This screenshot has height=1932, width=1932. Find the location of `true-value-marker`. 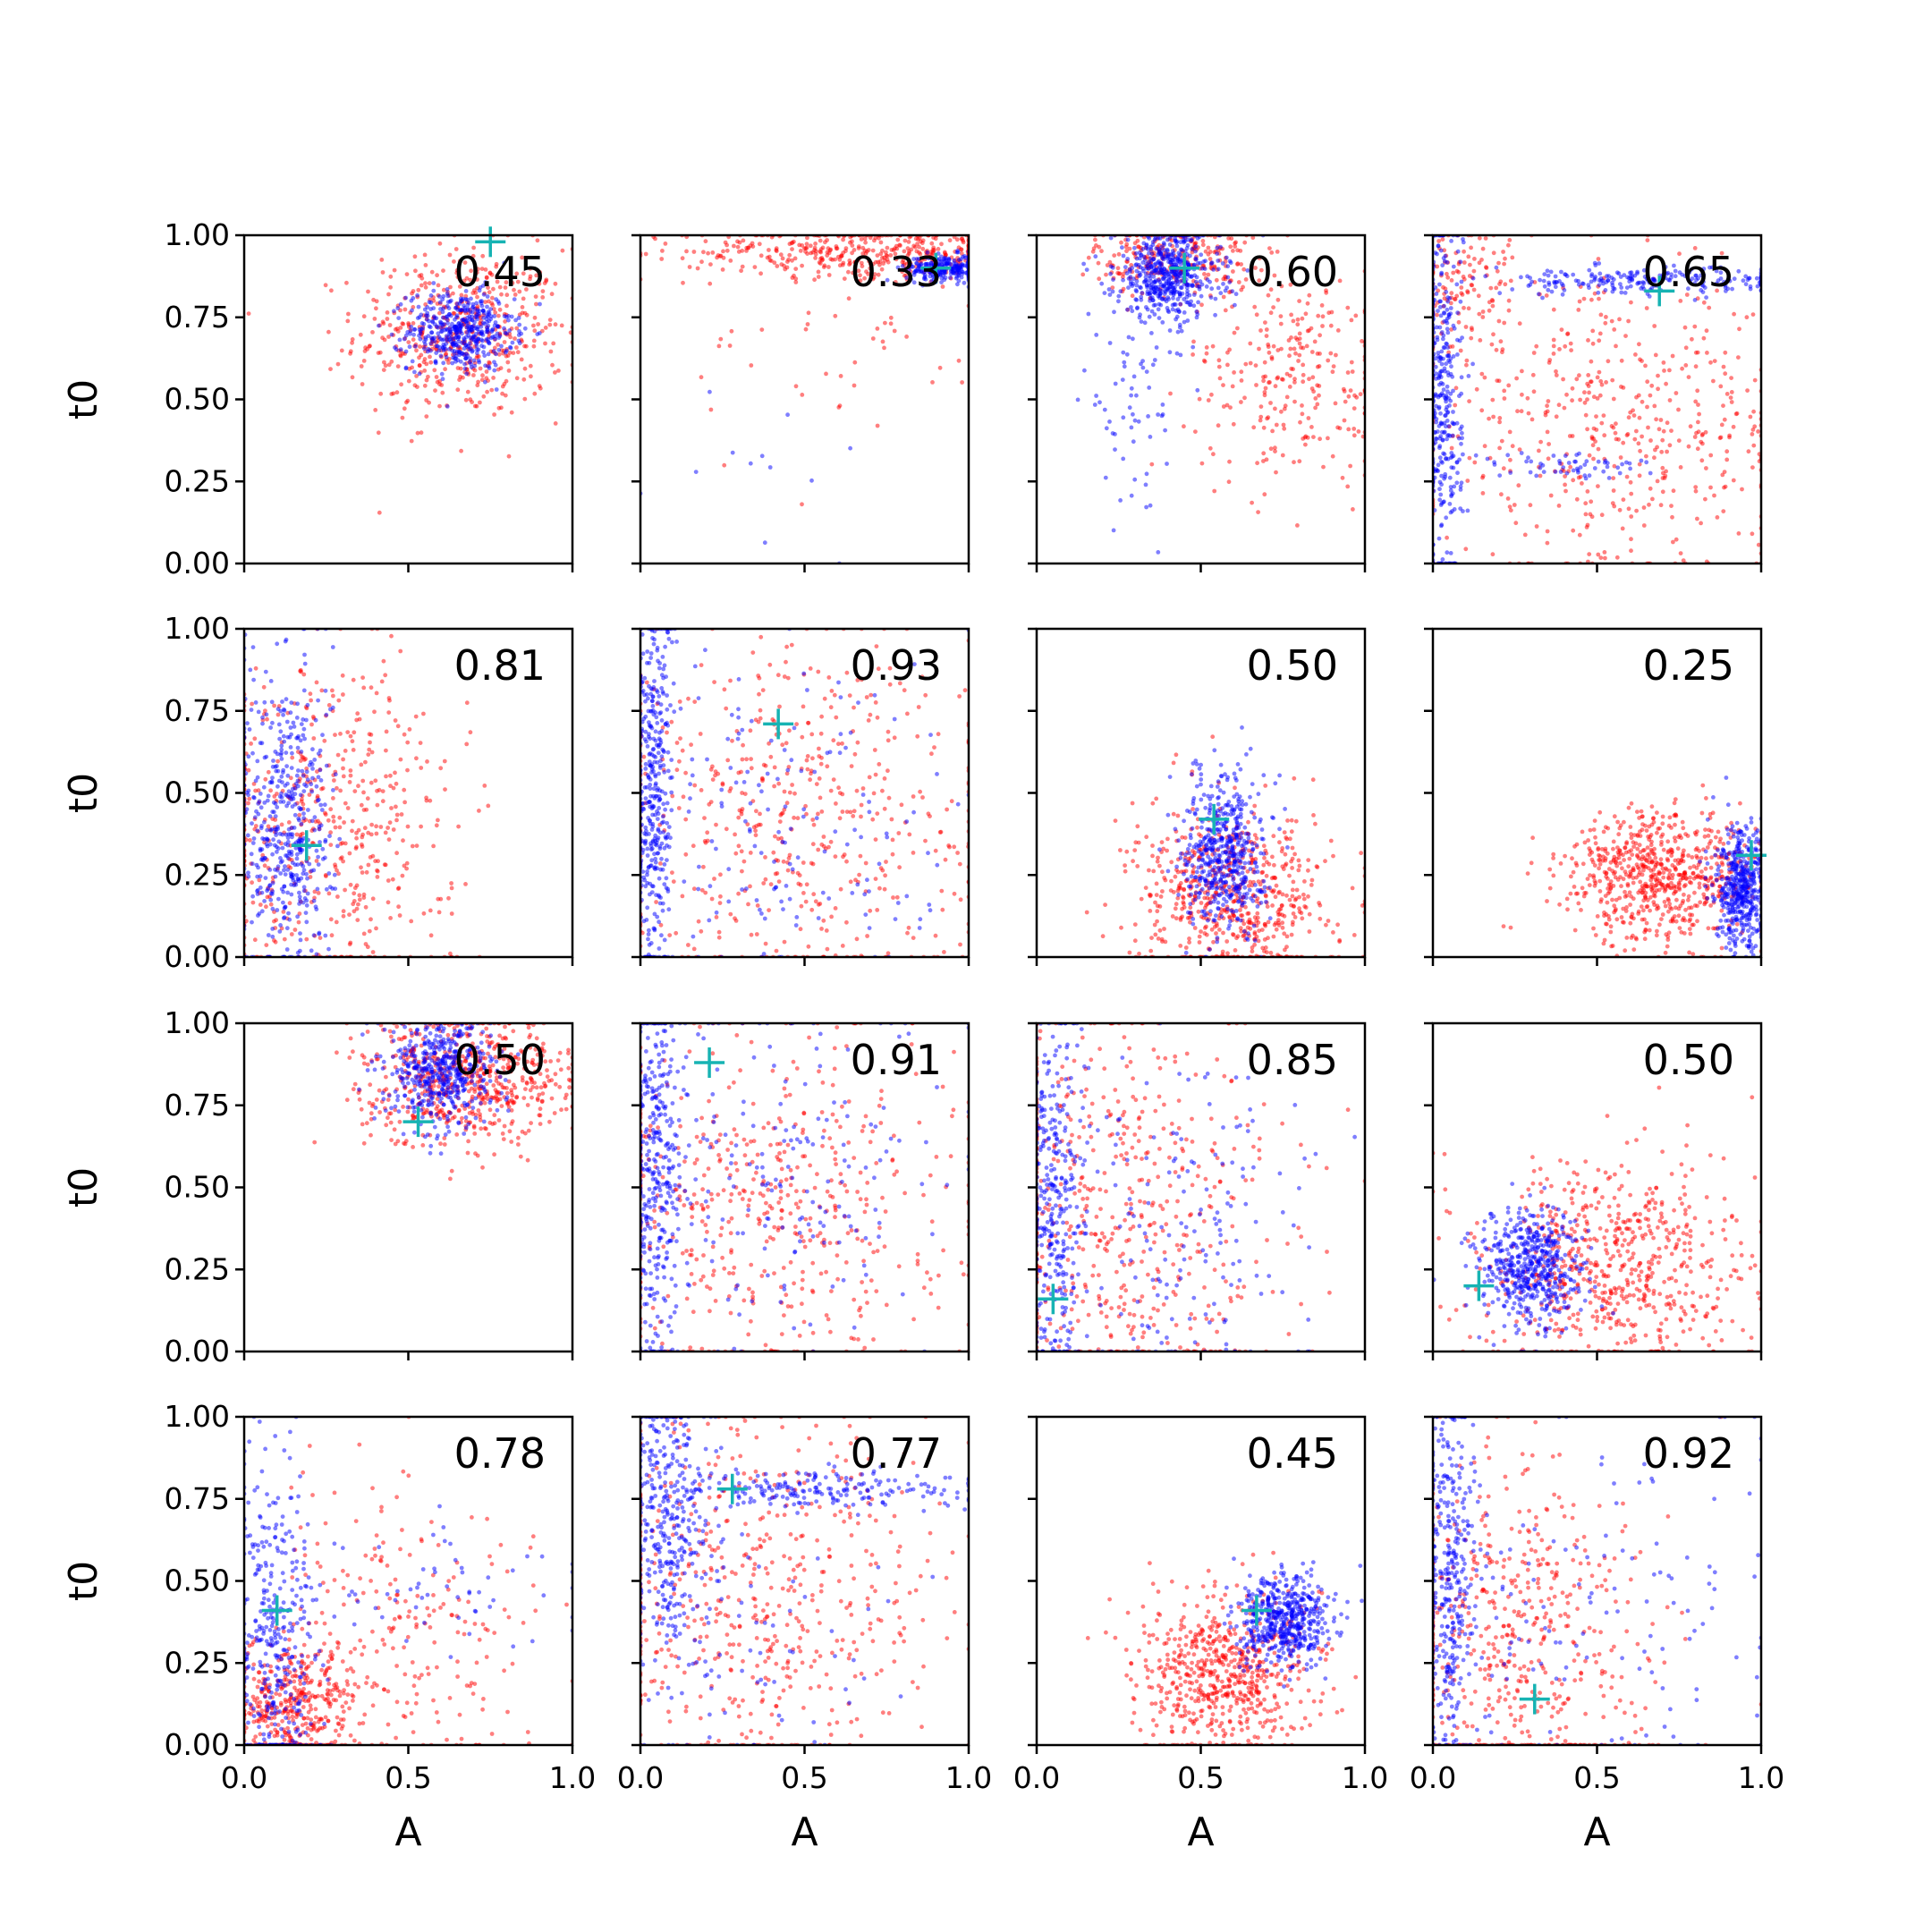

true-value-marker is located at coordinates (490, 242).